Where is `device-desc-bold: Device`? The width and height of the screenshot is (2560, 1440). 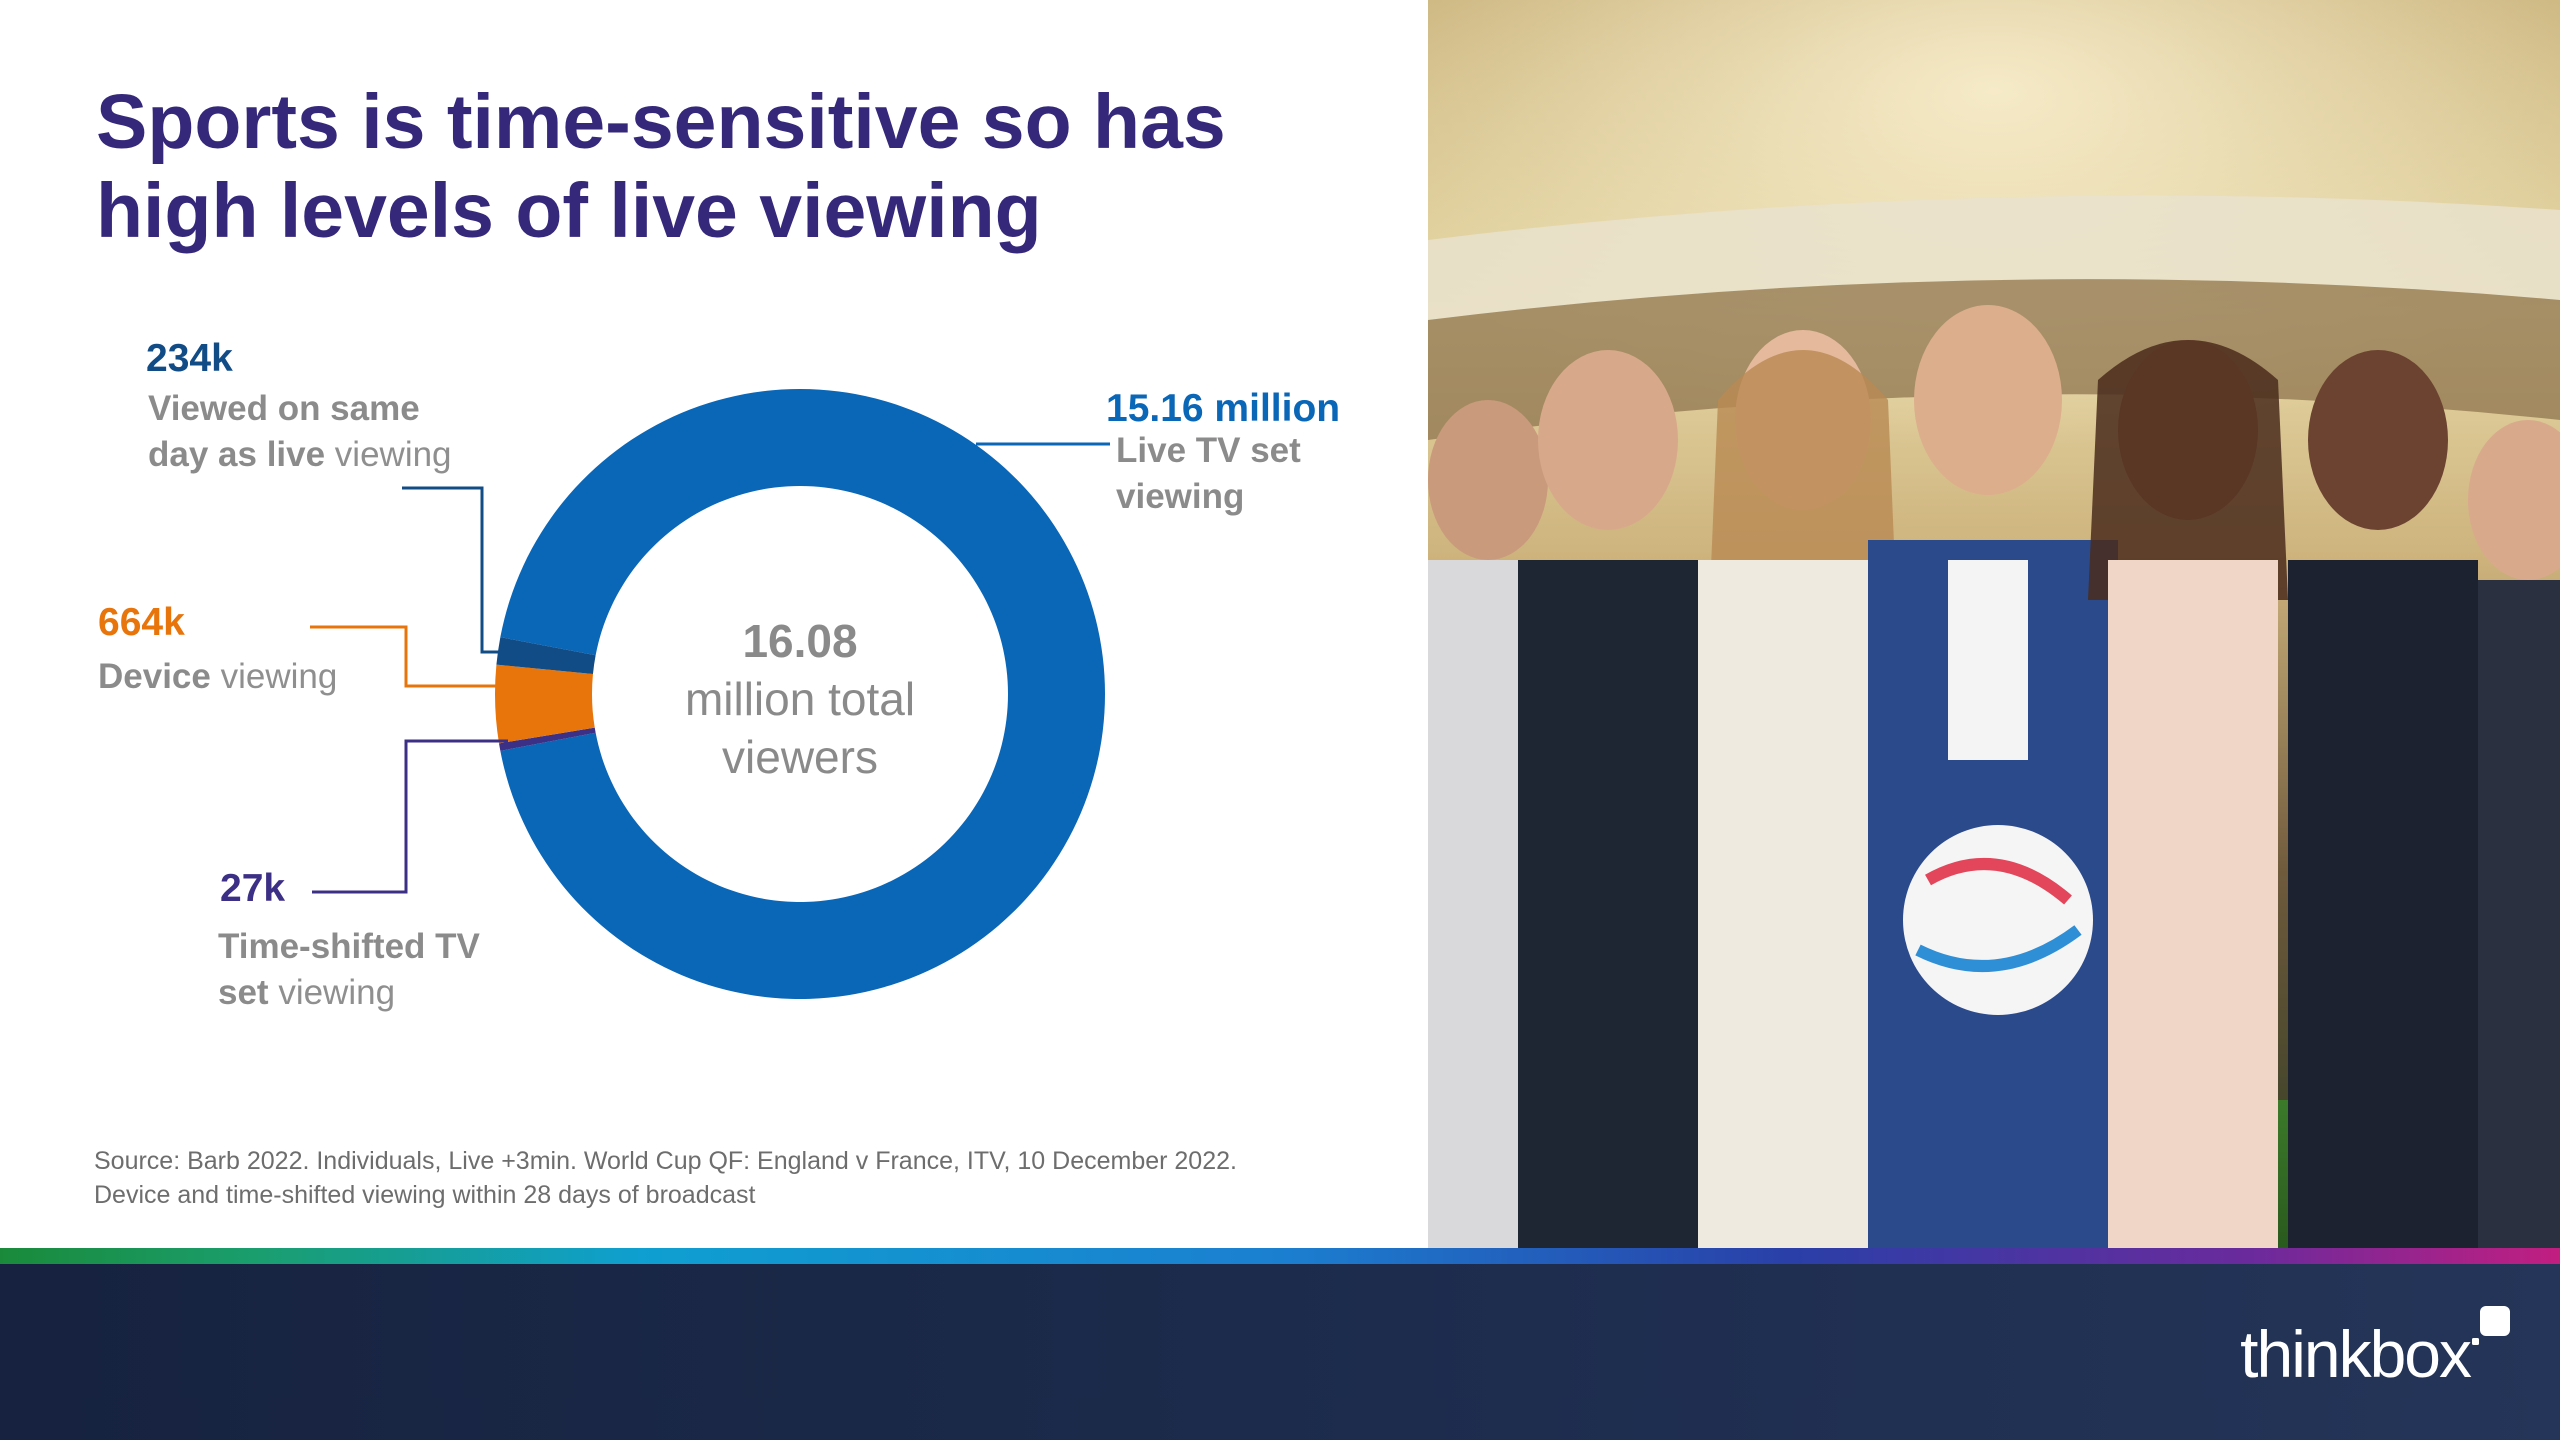
device-desc-bold: Device is located at coordinates (154, 676).